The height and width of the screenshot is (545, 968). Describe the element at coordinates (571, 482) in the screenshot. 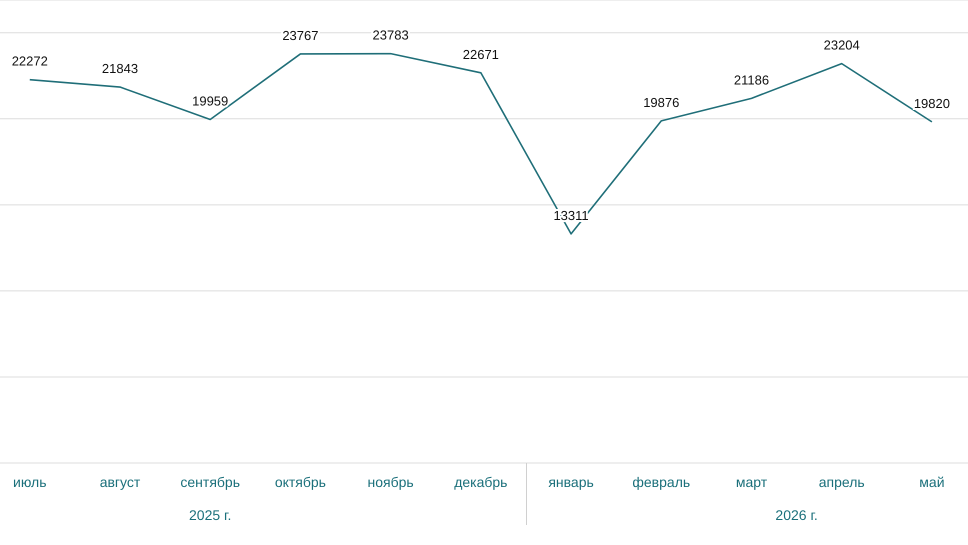

I see `x-tick-label: январь` at that location.